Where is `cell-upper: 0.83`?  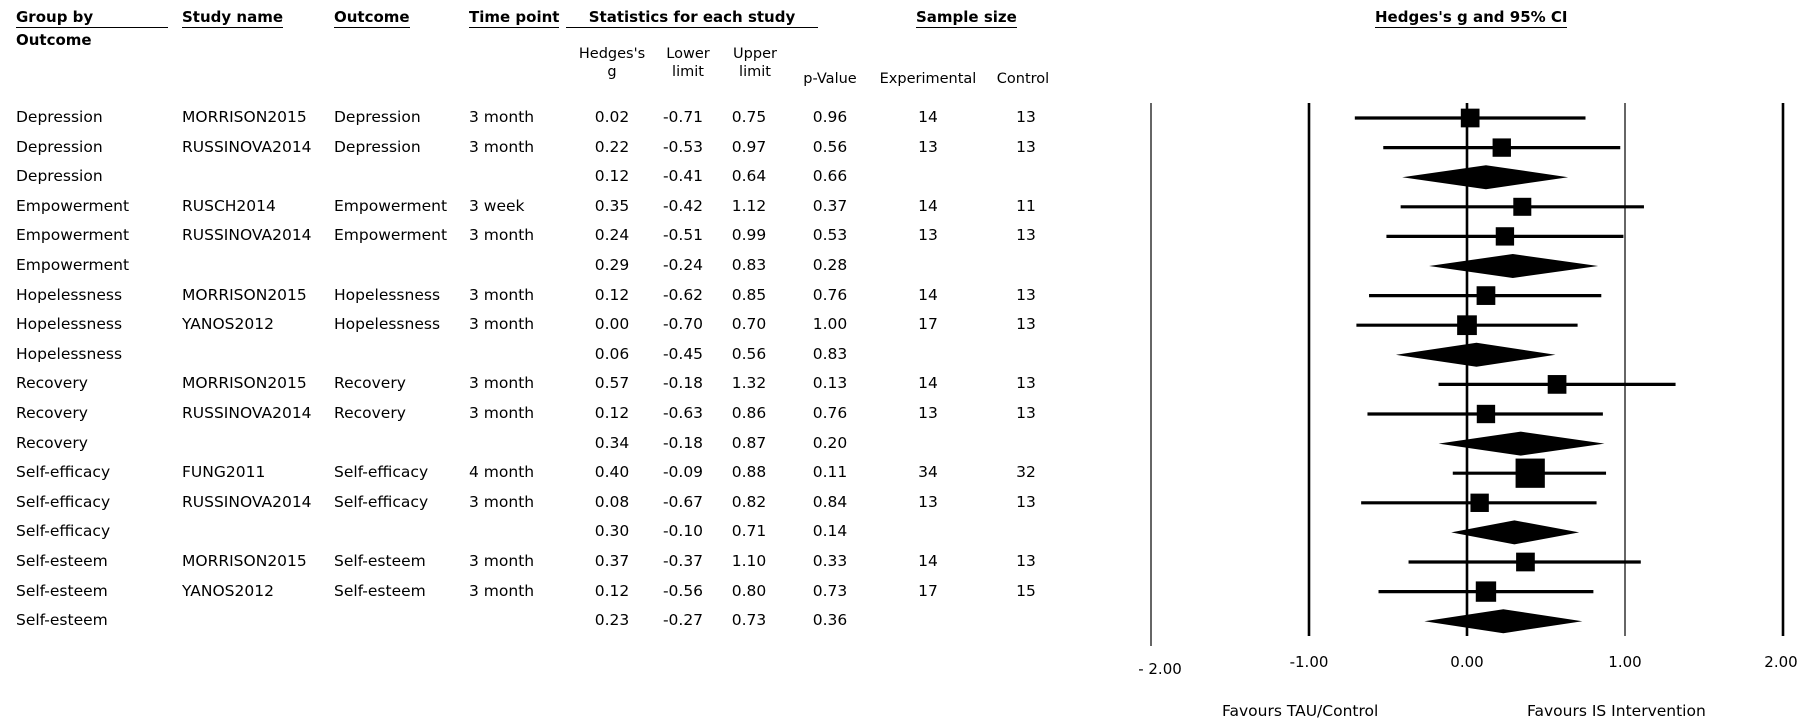
cell-upper: 0.83 is located at coordinates (749, 265).